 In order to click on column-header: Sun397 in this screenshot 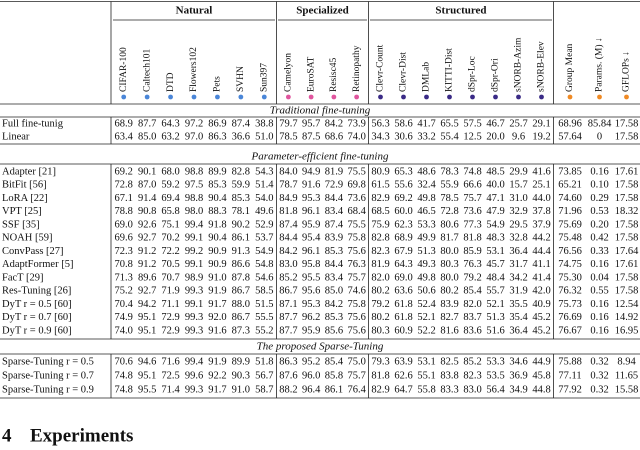, I will do `click(264, 77)`.